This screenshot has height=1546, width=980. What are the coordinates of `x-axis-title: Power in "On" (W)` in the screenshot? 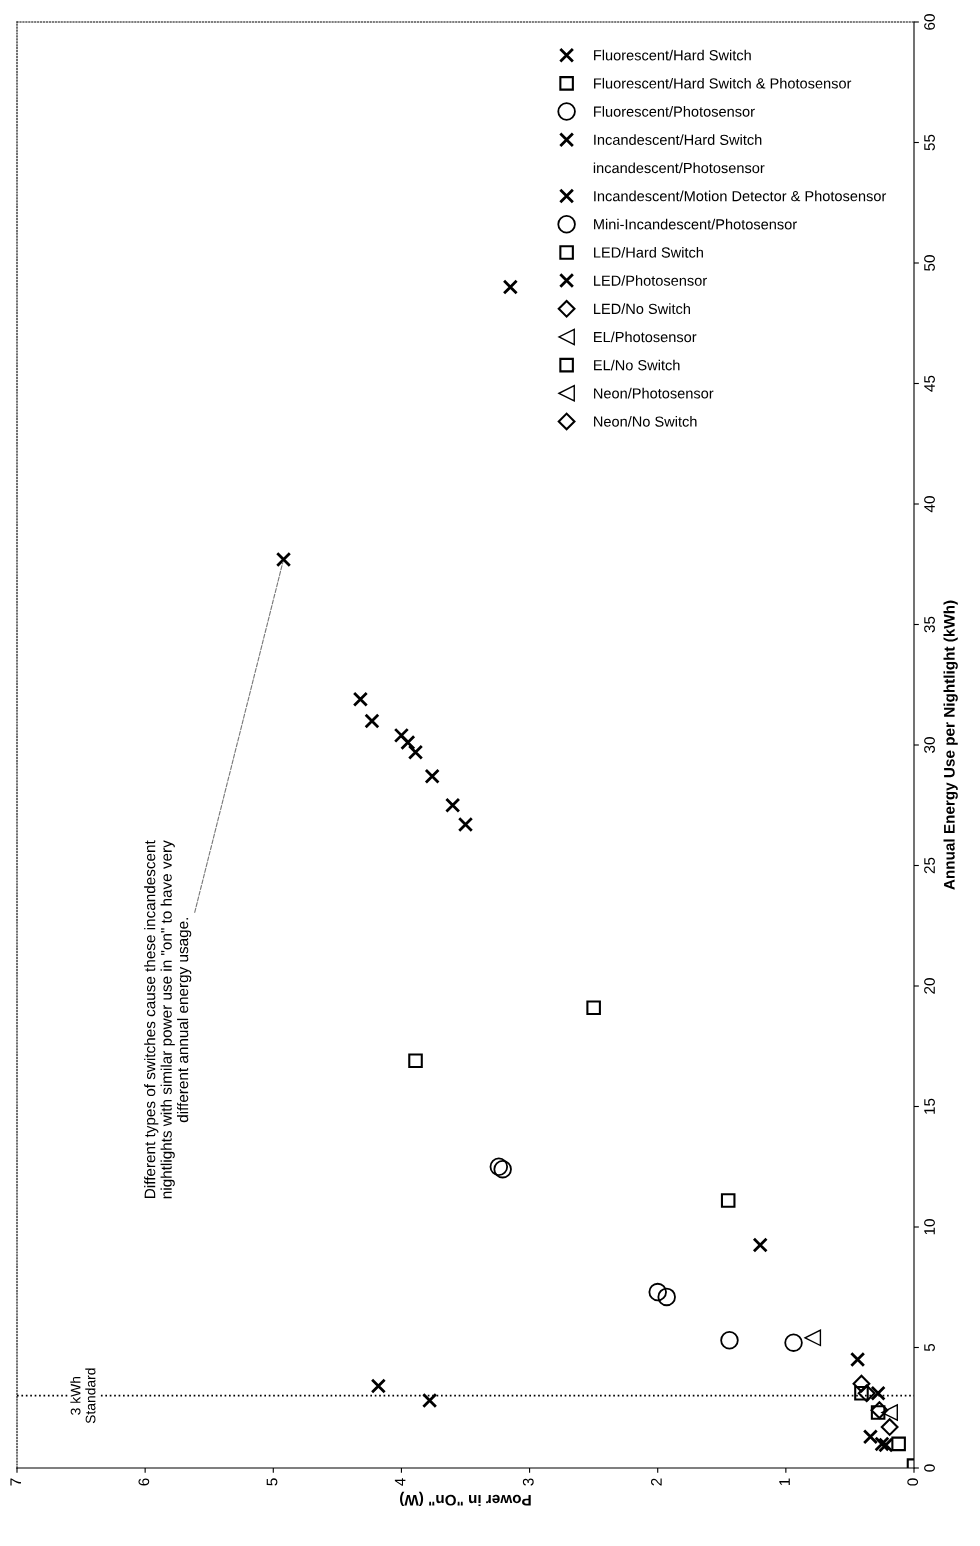 It's located at (465, 1499).